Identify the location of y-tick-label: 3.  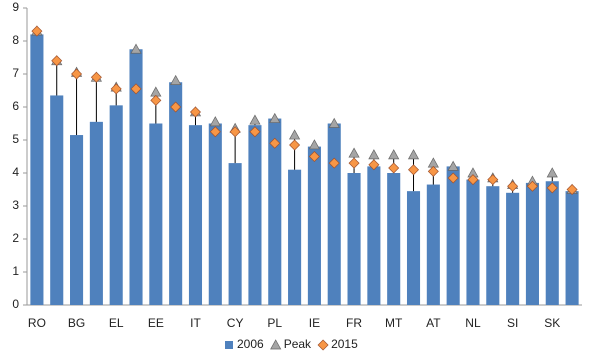
(15, 205).